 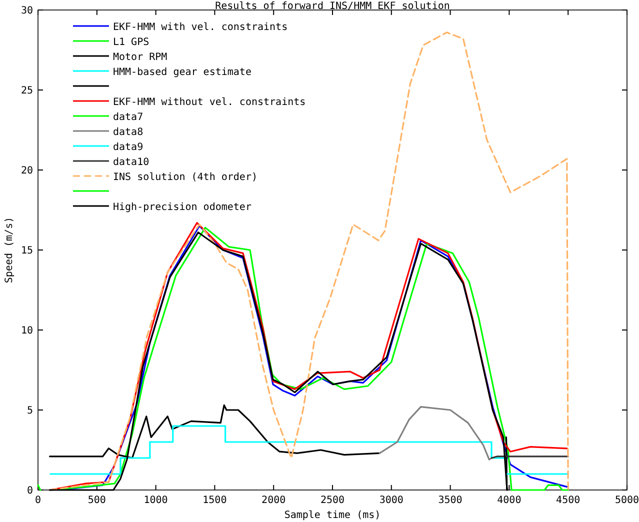 I want to click on legend-label: data8, so click(x=128, y=132).